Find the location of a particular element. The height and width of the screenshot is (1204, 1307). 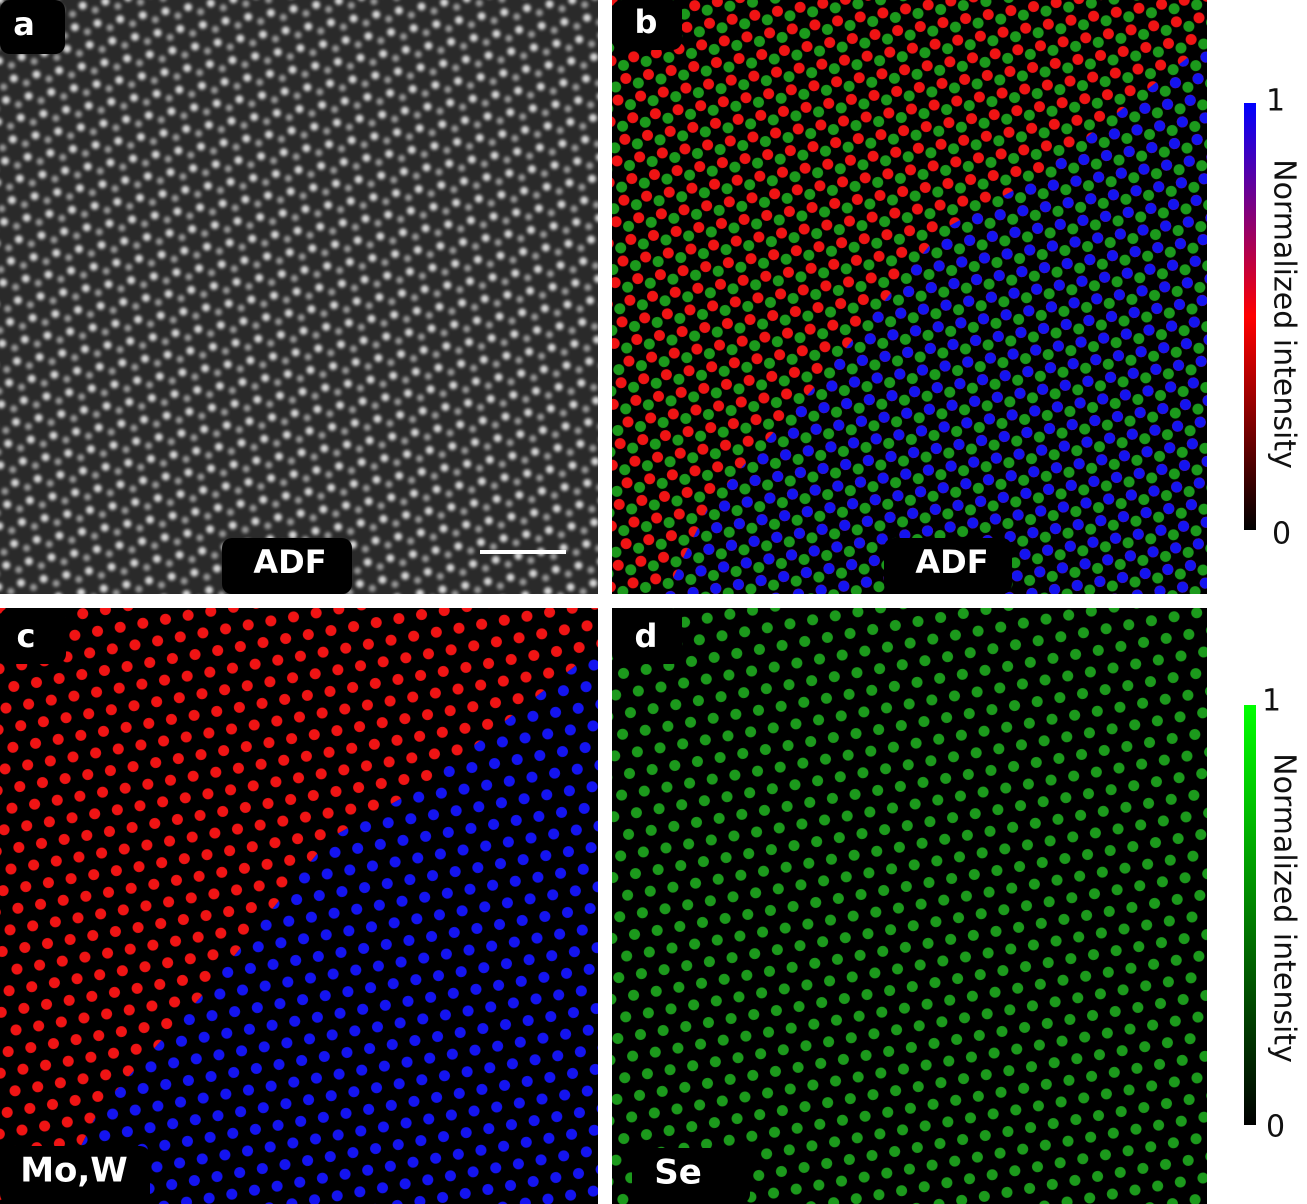

panel-letter: d is located at coordinates (646, 636).